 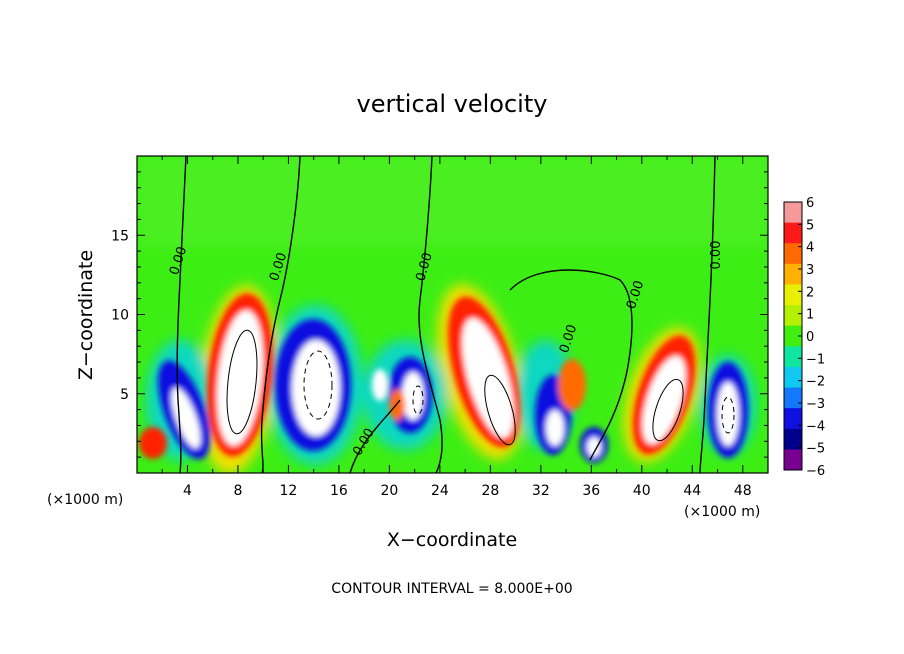 What do you see at coordinates (440, 491) in the screenshot?
I see `x-tick-label: 24` at bounding box center [440, 491].